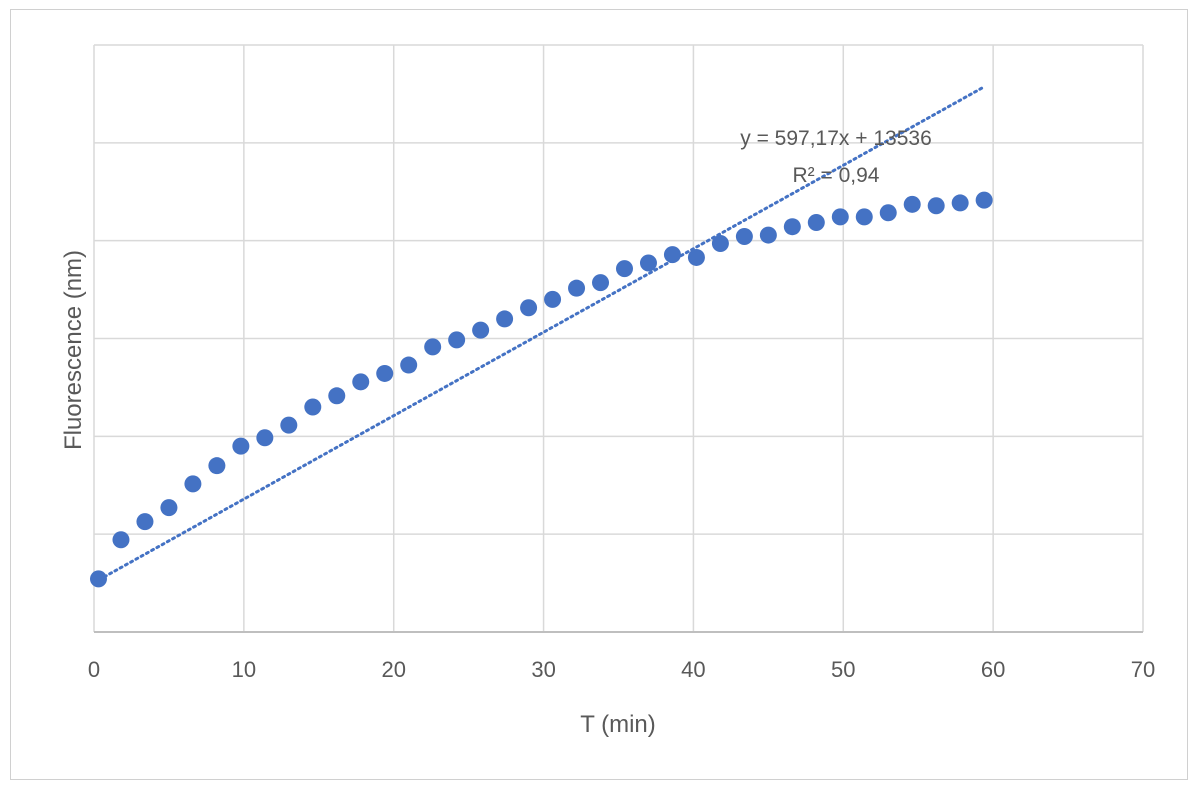 This screenshot has width=1200, height=789. Describe the element at coordinates (73, 350) in the screenshot. I see `y-axis-title: Fluorescence (nm)` at that location.